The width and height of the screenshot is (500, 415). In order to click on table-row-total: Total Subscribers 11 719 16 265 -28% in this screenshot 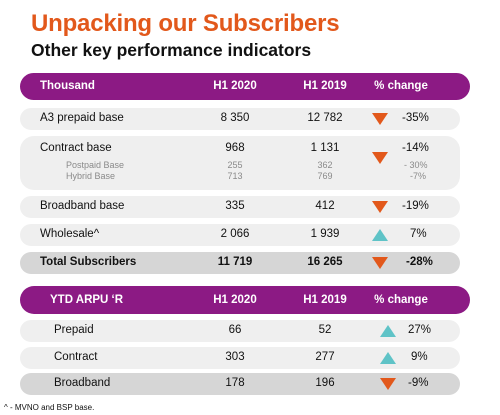, I will do `click(240, 263)`.